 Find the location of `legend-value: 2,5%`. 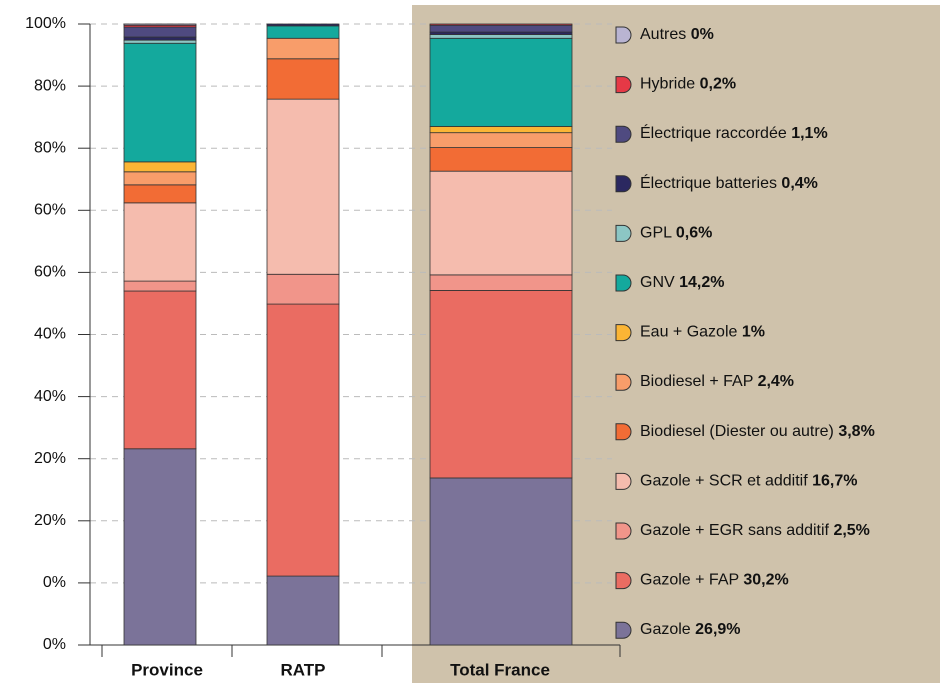

legend-value: 2,5% is located at coordinates (851, 530).